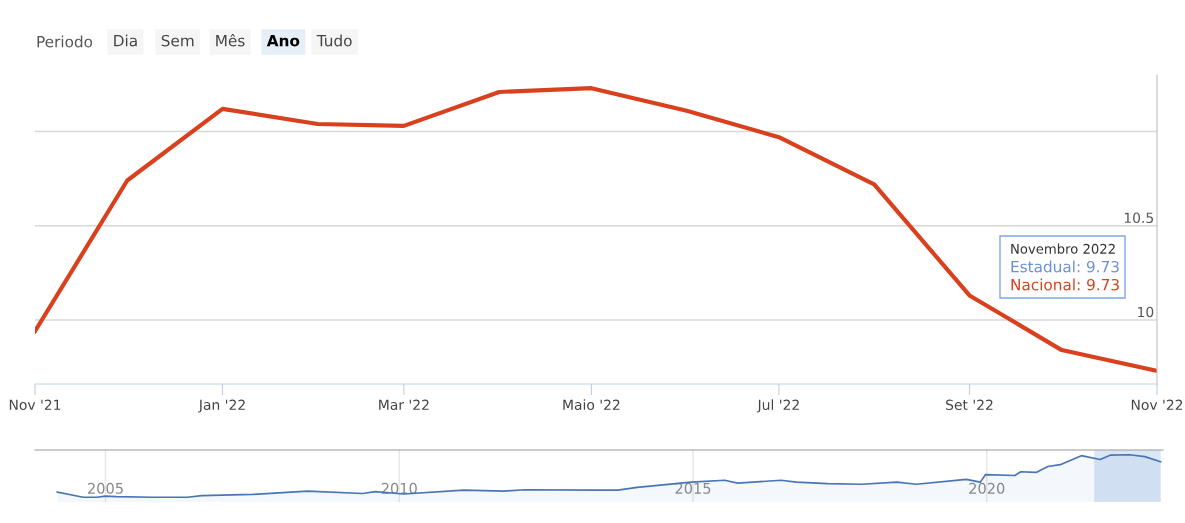 This screenshot has height=523, width=1185. I want to click on x-tick-label: Maio '22, so click(591, 405).